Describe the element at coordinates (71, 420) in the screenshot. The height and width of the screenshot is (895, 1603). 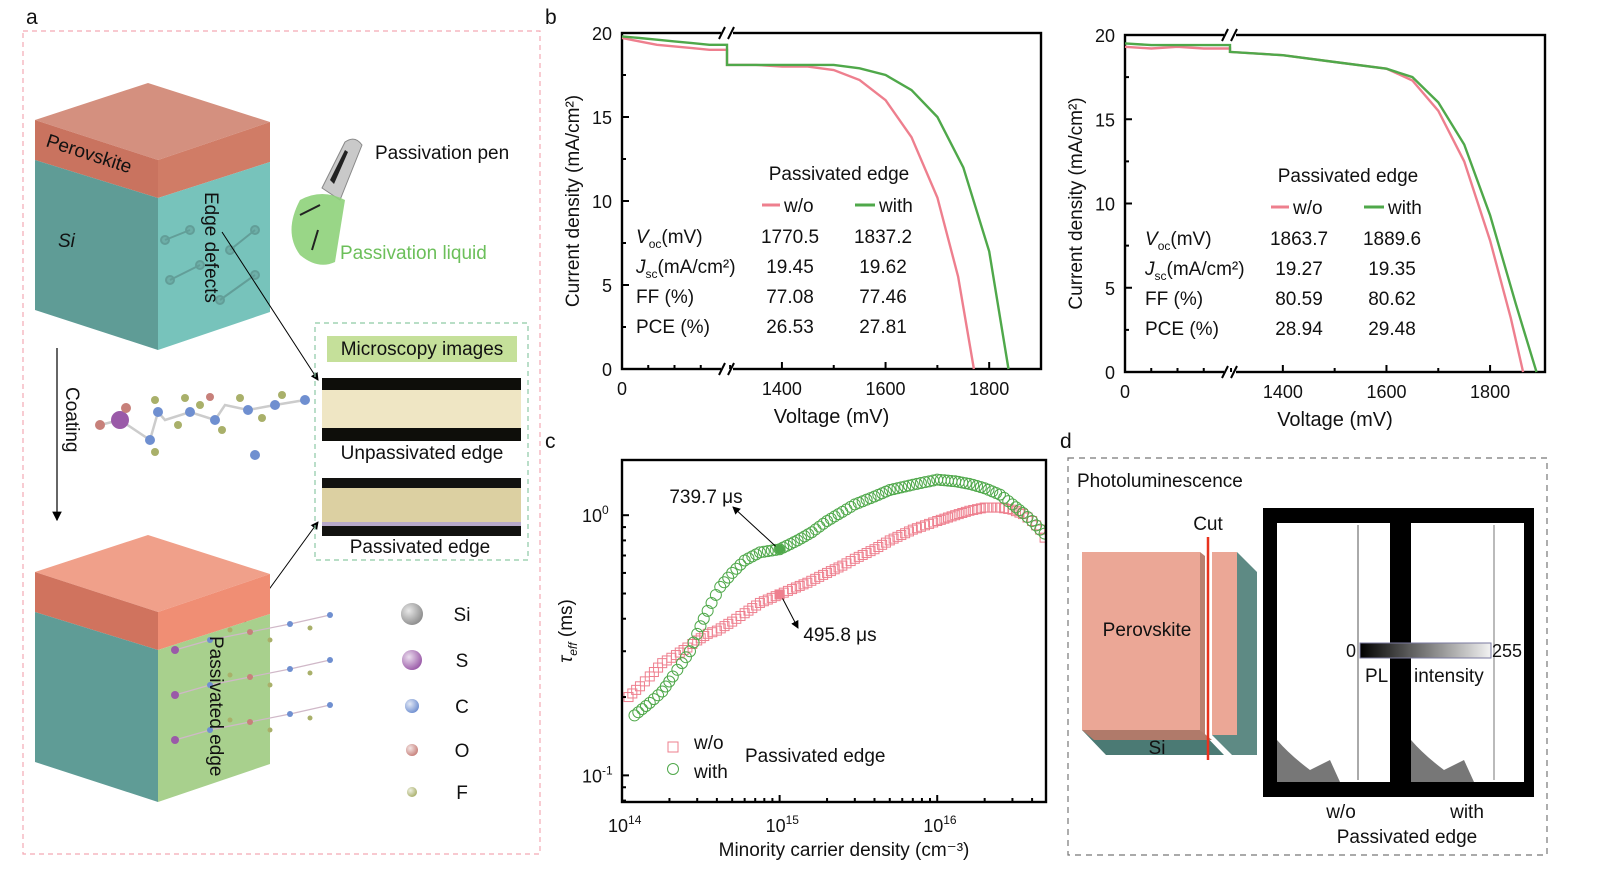
I see `coating-label: Coating` at that location.